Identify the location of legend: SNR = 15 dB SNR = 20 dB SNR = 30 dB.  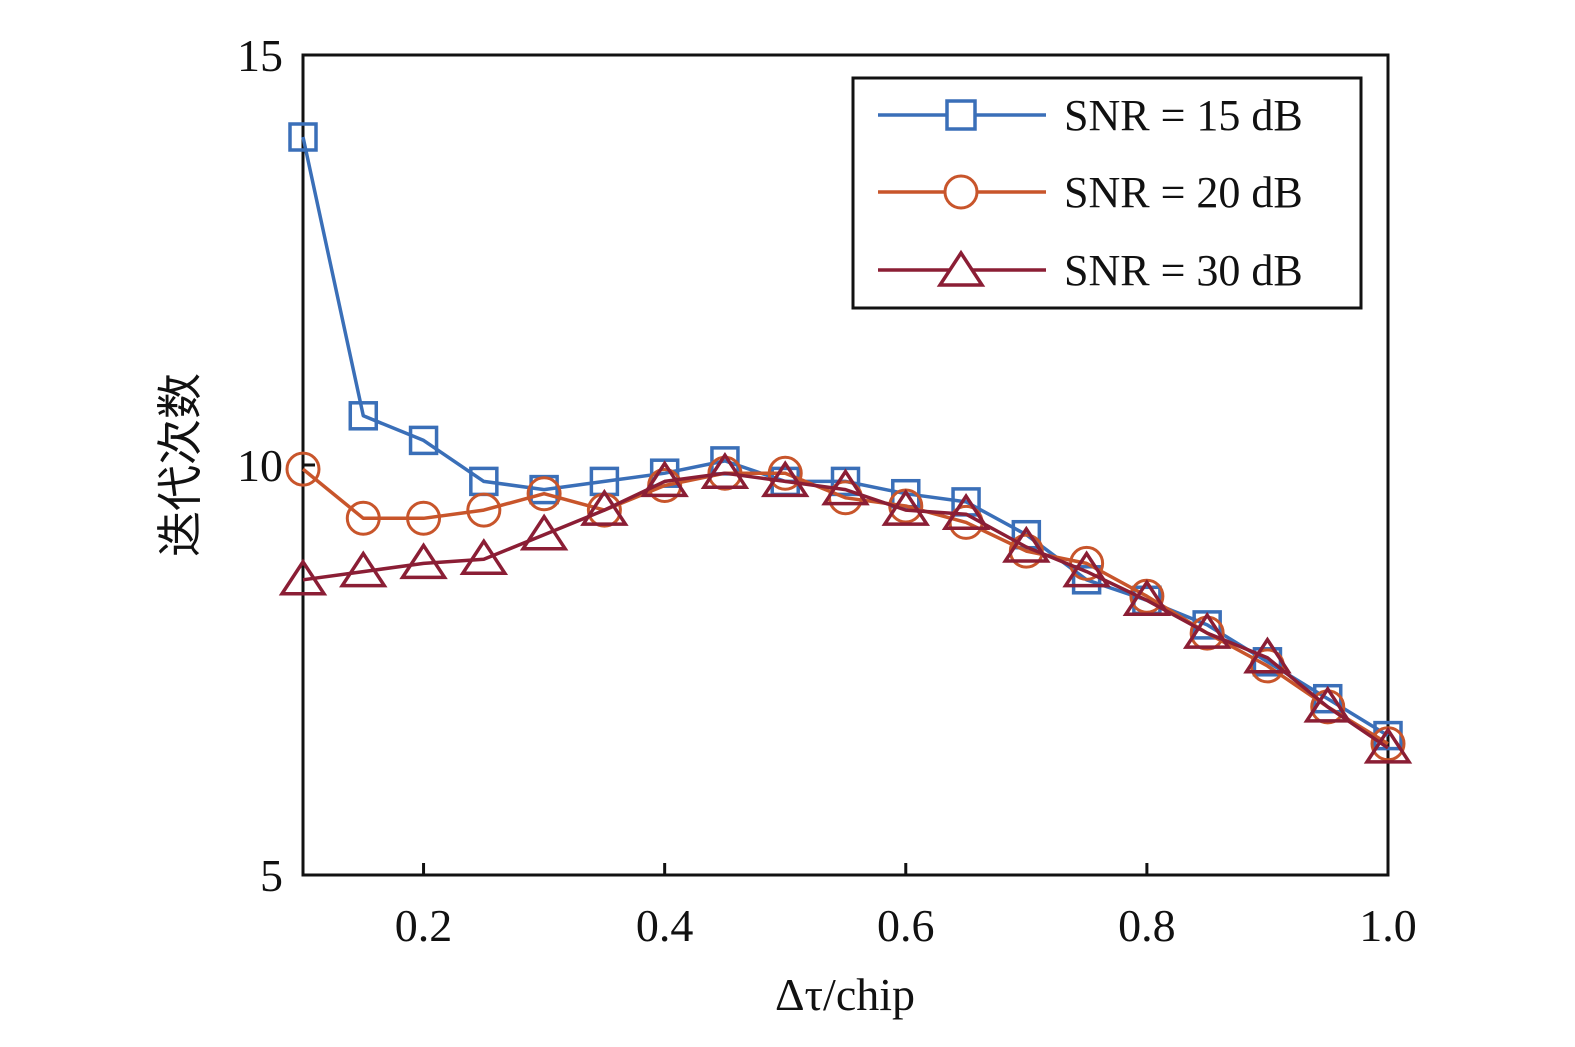
(1107, 193).